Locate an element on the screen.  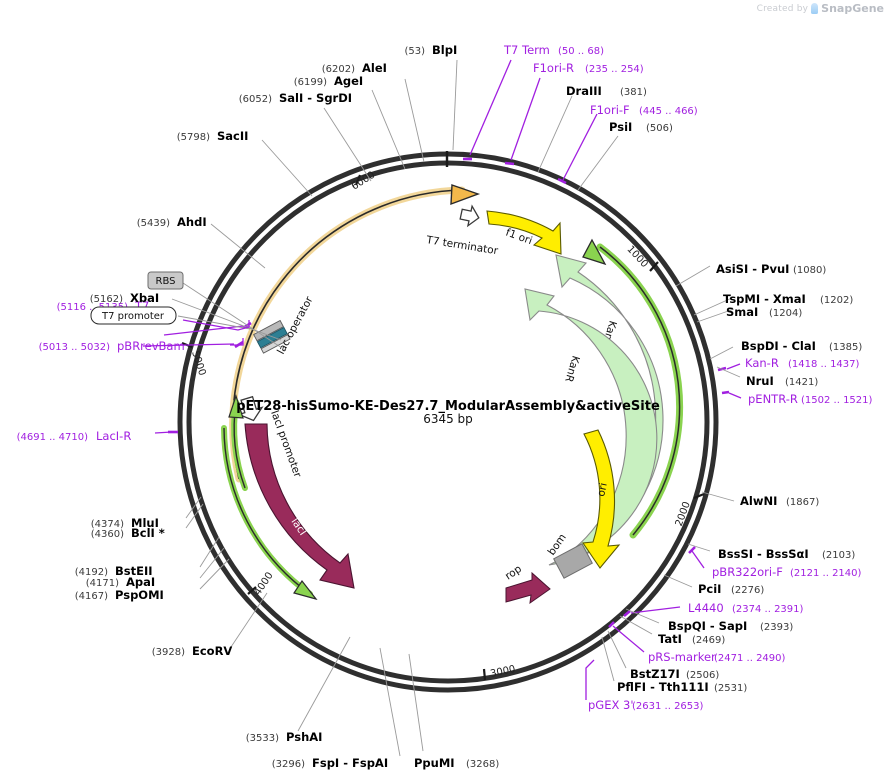
label-ecoRV: (3928) EcoRV is located at coordinates (192, 651).